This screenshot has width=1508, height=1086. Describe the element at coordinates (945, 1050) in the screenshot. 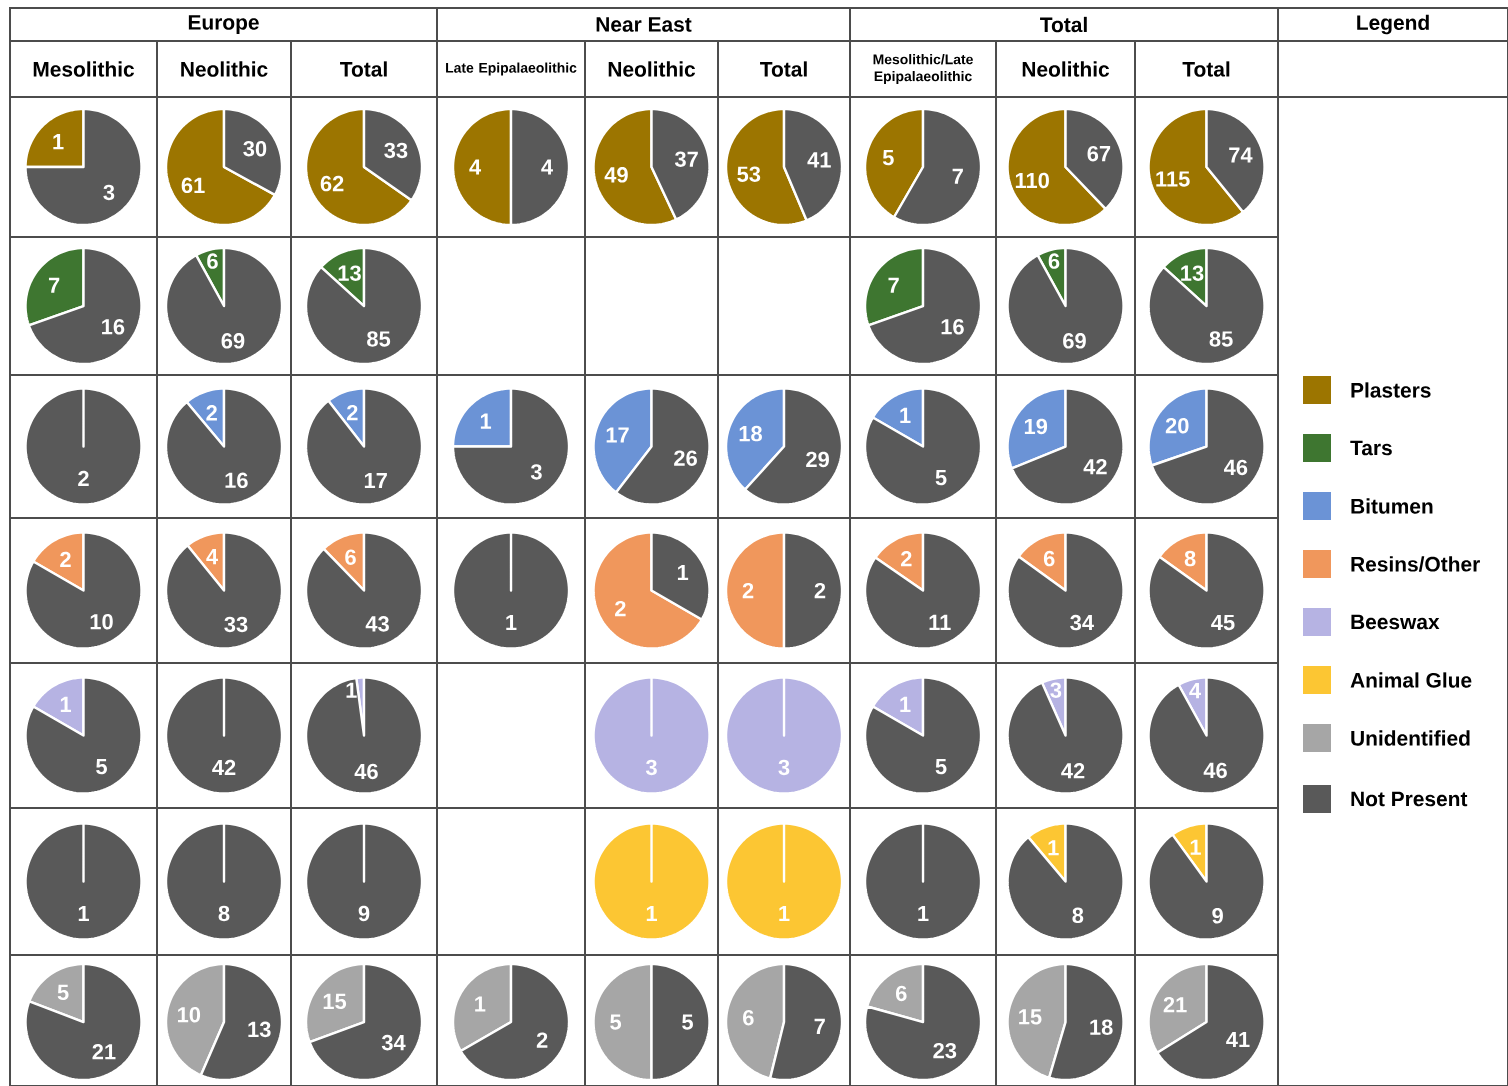

I see `data-label: 23` at that location.